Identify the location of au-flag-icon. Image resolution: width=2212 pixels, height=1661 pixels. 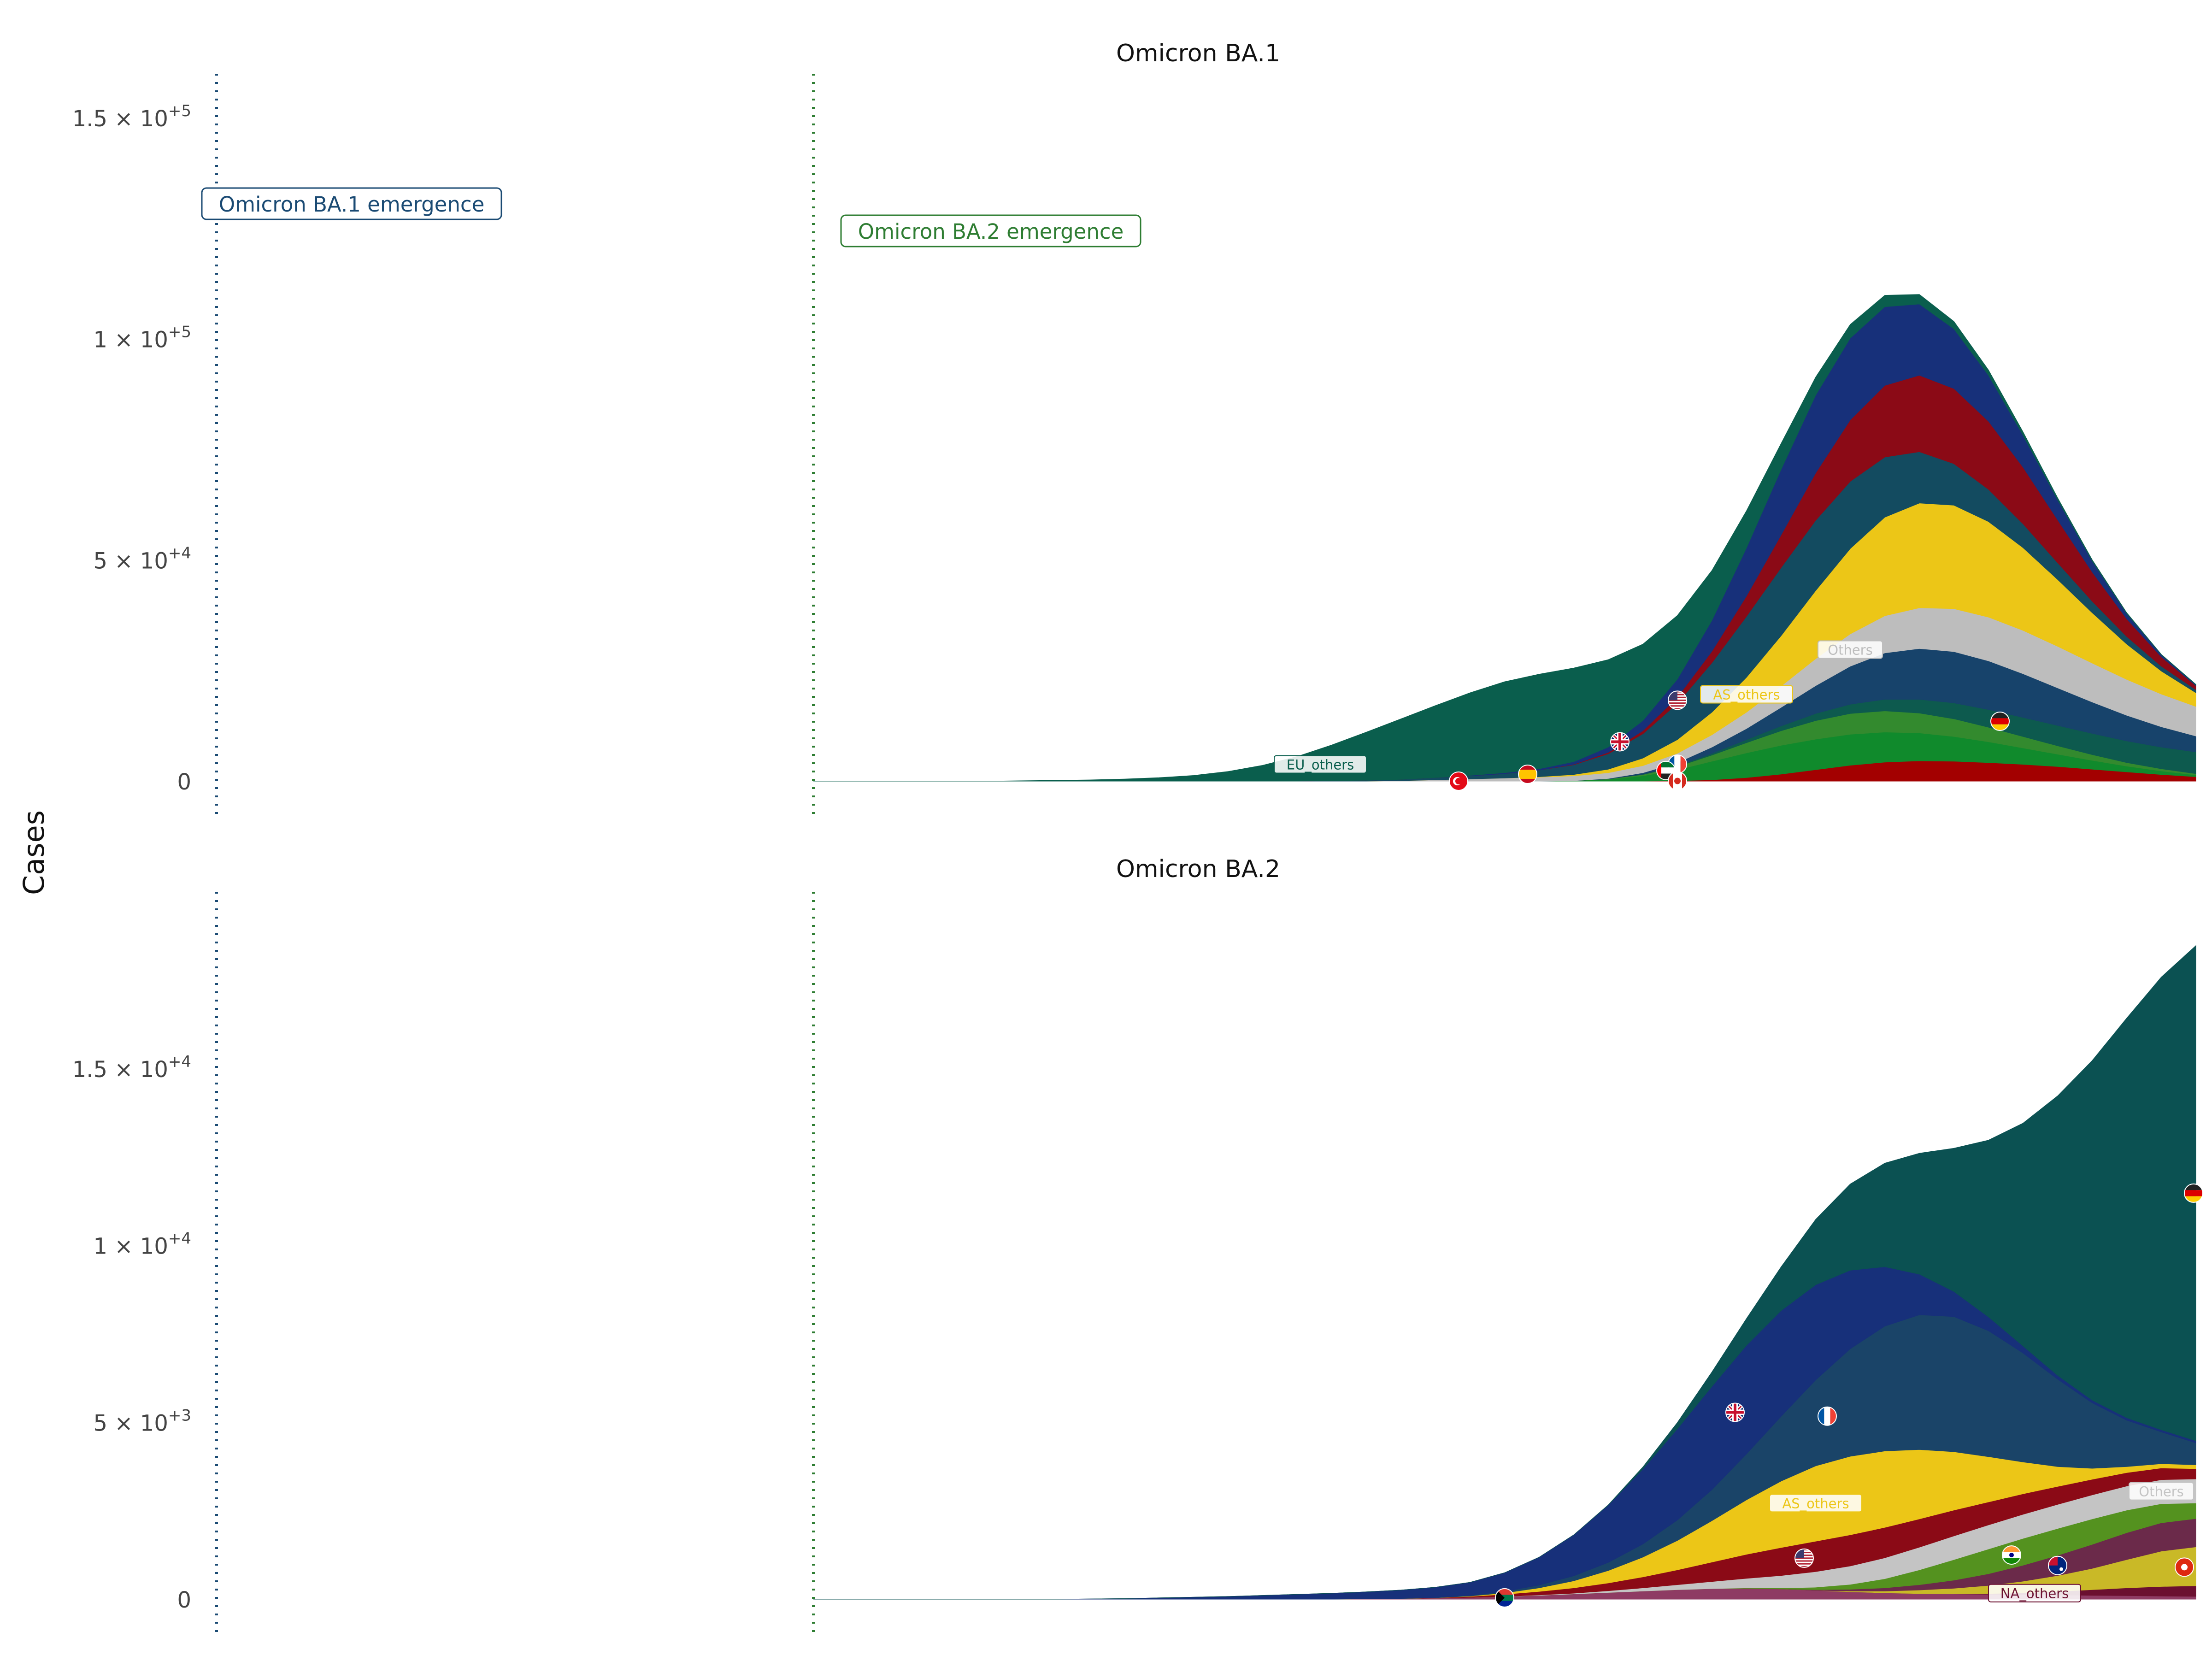
(2057, 1565).